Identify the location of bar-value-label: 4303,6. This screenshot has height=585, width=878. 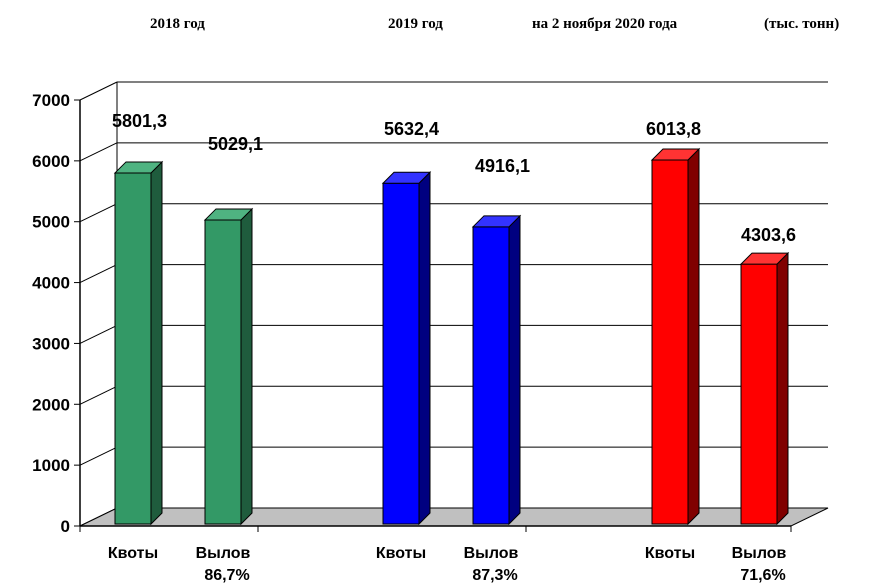
(768, 235).